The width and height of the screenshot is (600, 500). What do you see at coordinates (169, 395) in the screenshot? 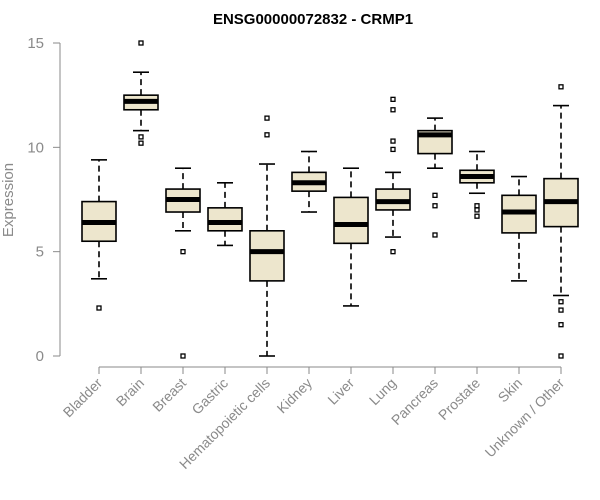
I see `x-tick-label: Breast` at bounding box center [169, 395].